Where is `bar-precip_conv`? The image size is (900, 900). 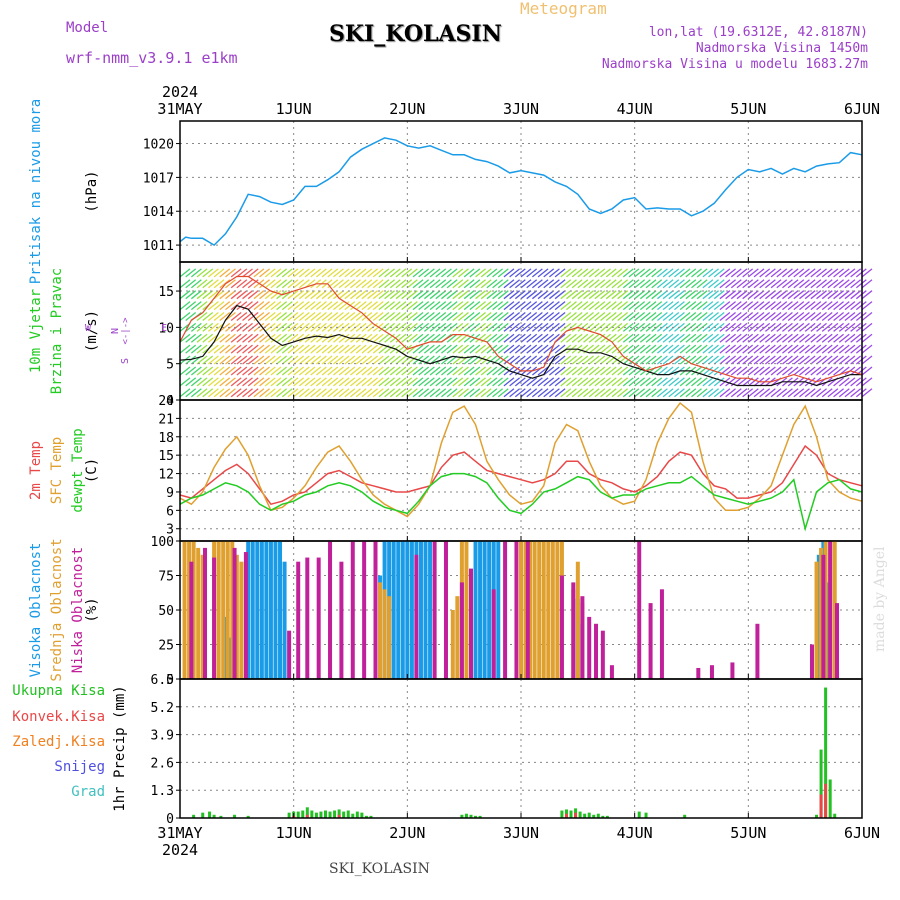
bar-precip_conv is located at coordinates (307, 816).